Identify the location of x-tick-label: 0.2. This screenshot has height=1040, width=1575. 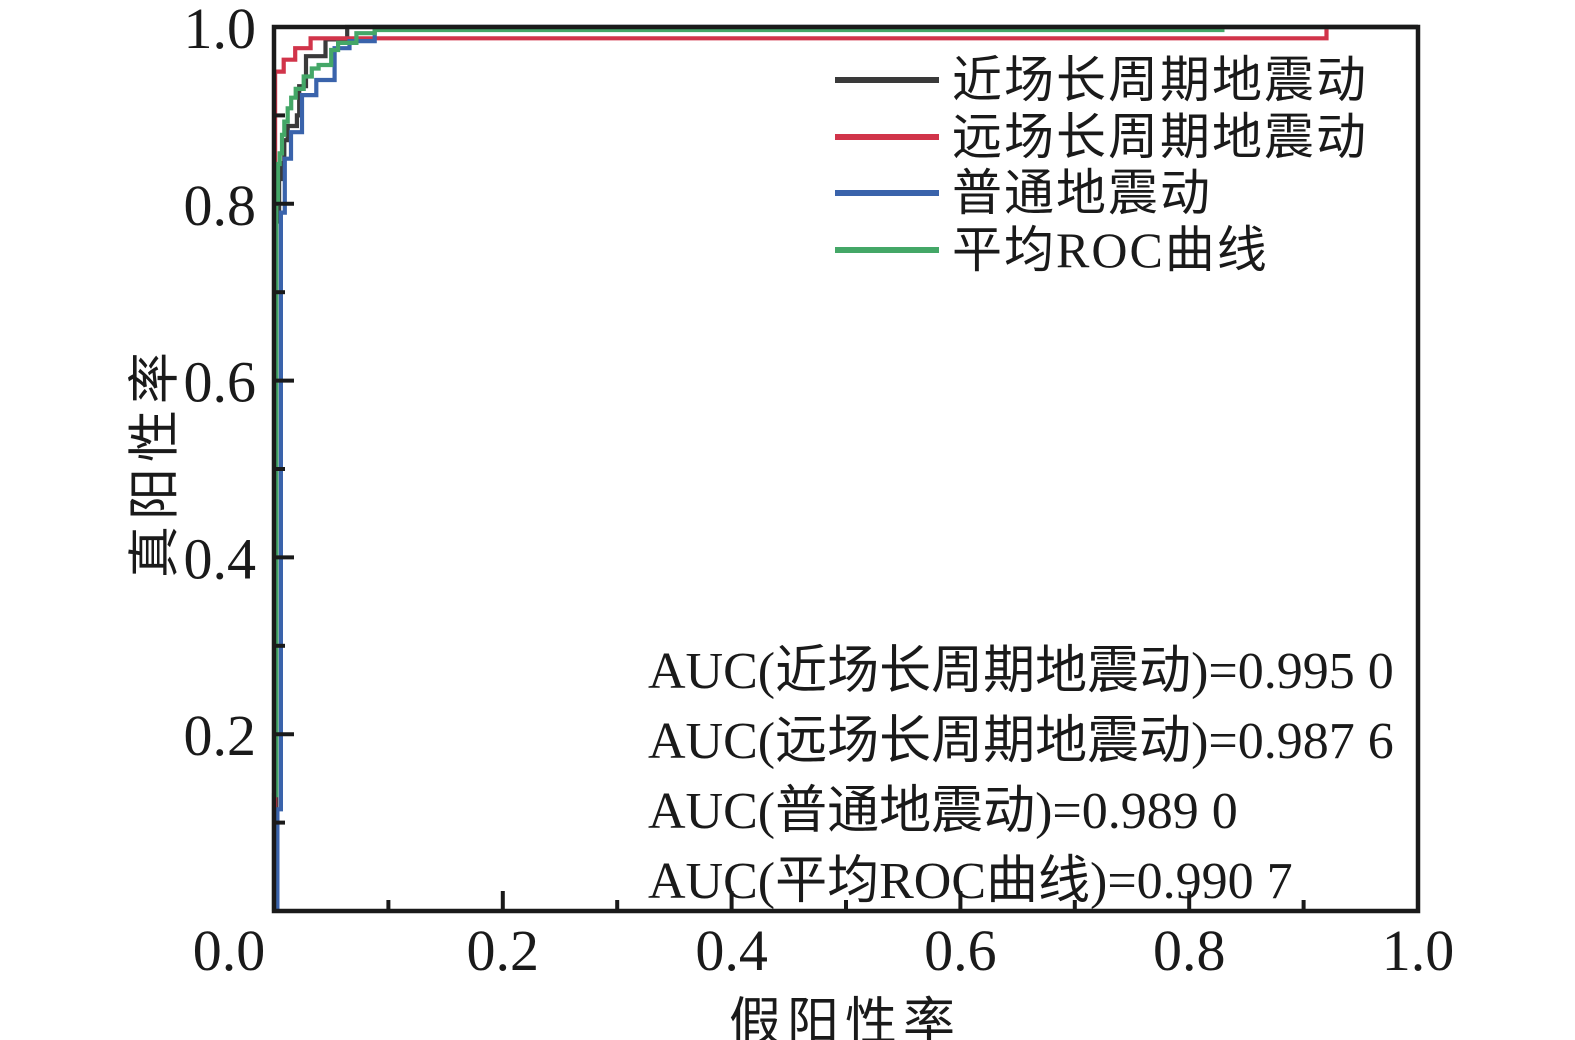
(503, 950).